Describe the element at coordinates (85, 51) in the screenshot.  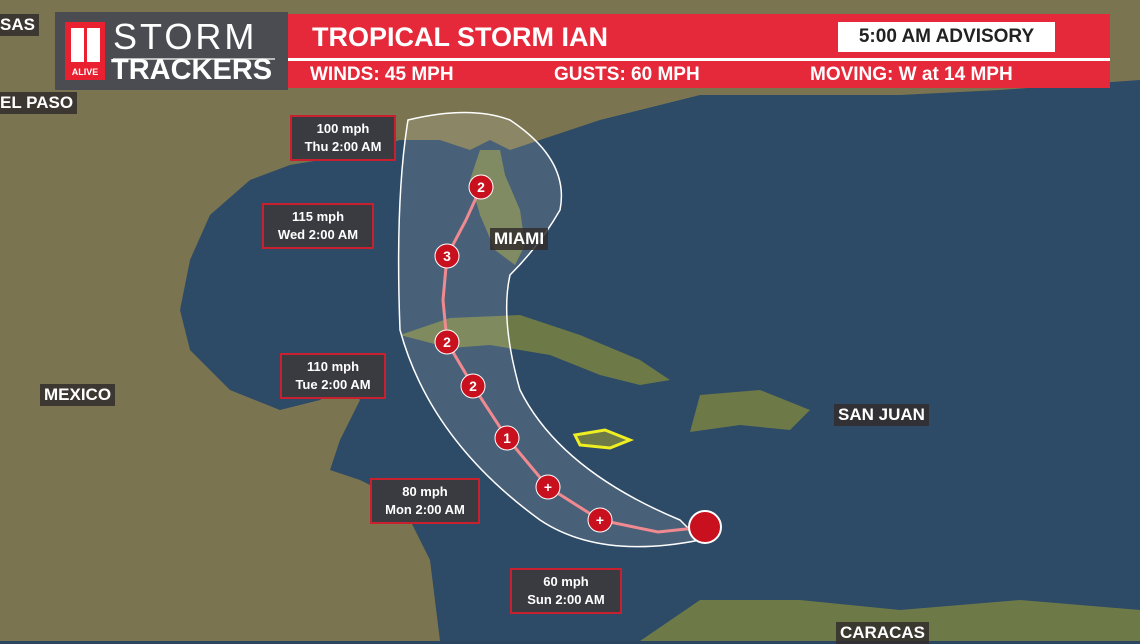
I see `11alive-logo: ALIVE` at that location.